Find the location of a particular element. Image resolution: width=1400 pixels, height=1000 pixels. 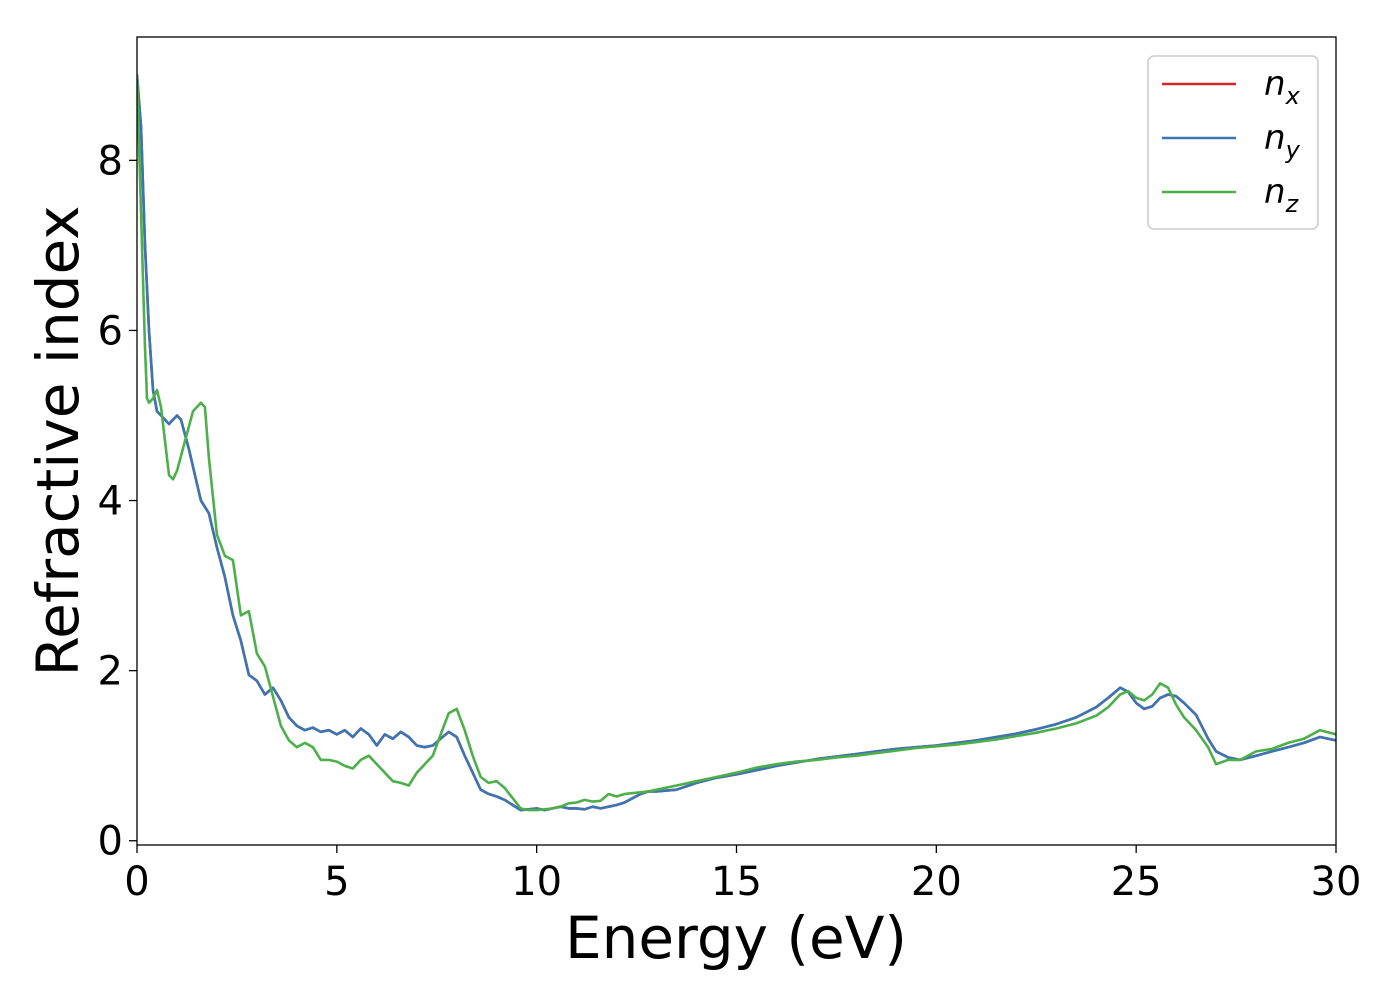

legend: nx ny nz is located at coordinates (1233, 142).